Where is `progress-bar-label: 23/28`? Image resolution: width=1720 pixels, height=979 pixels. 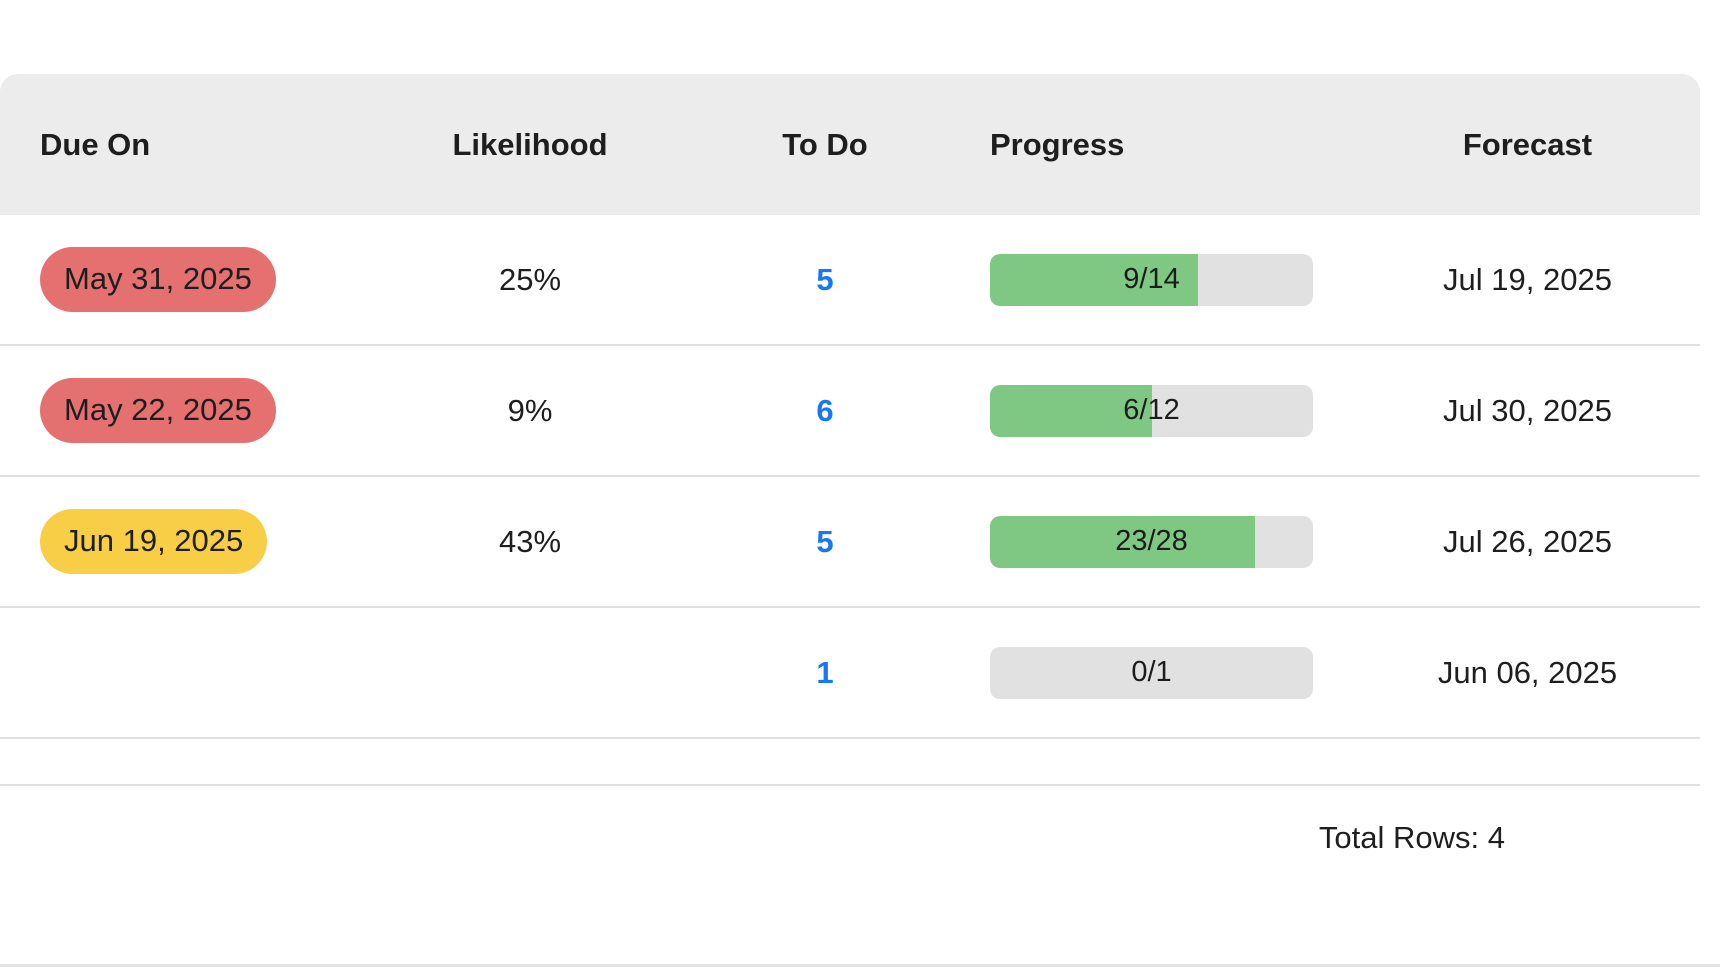 progress-bar-label: 23/28 is located at coordinates (1151, 541).